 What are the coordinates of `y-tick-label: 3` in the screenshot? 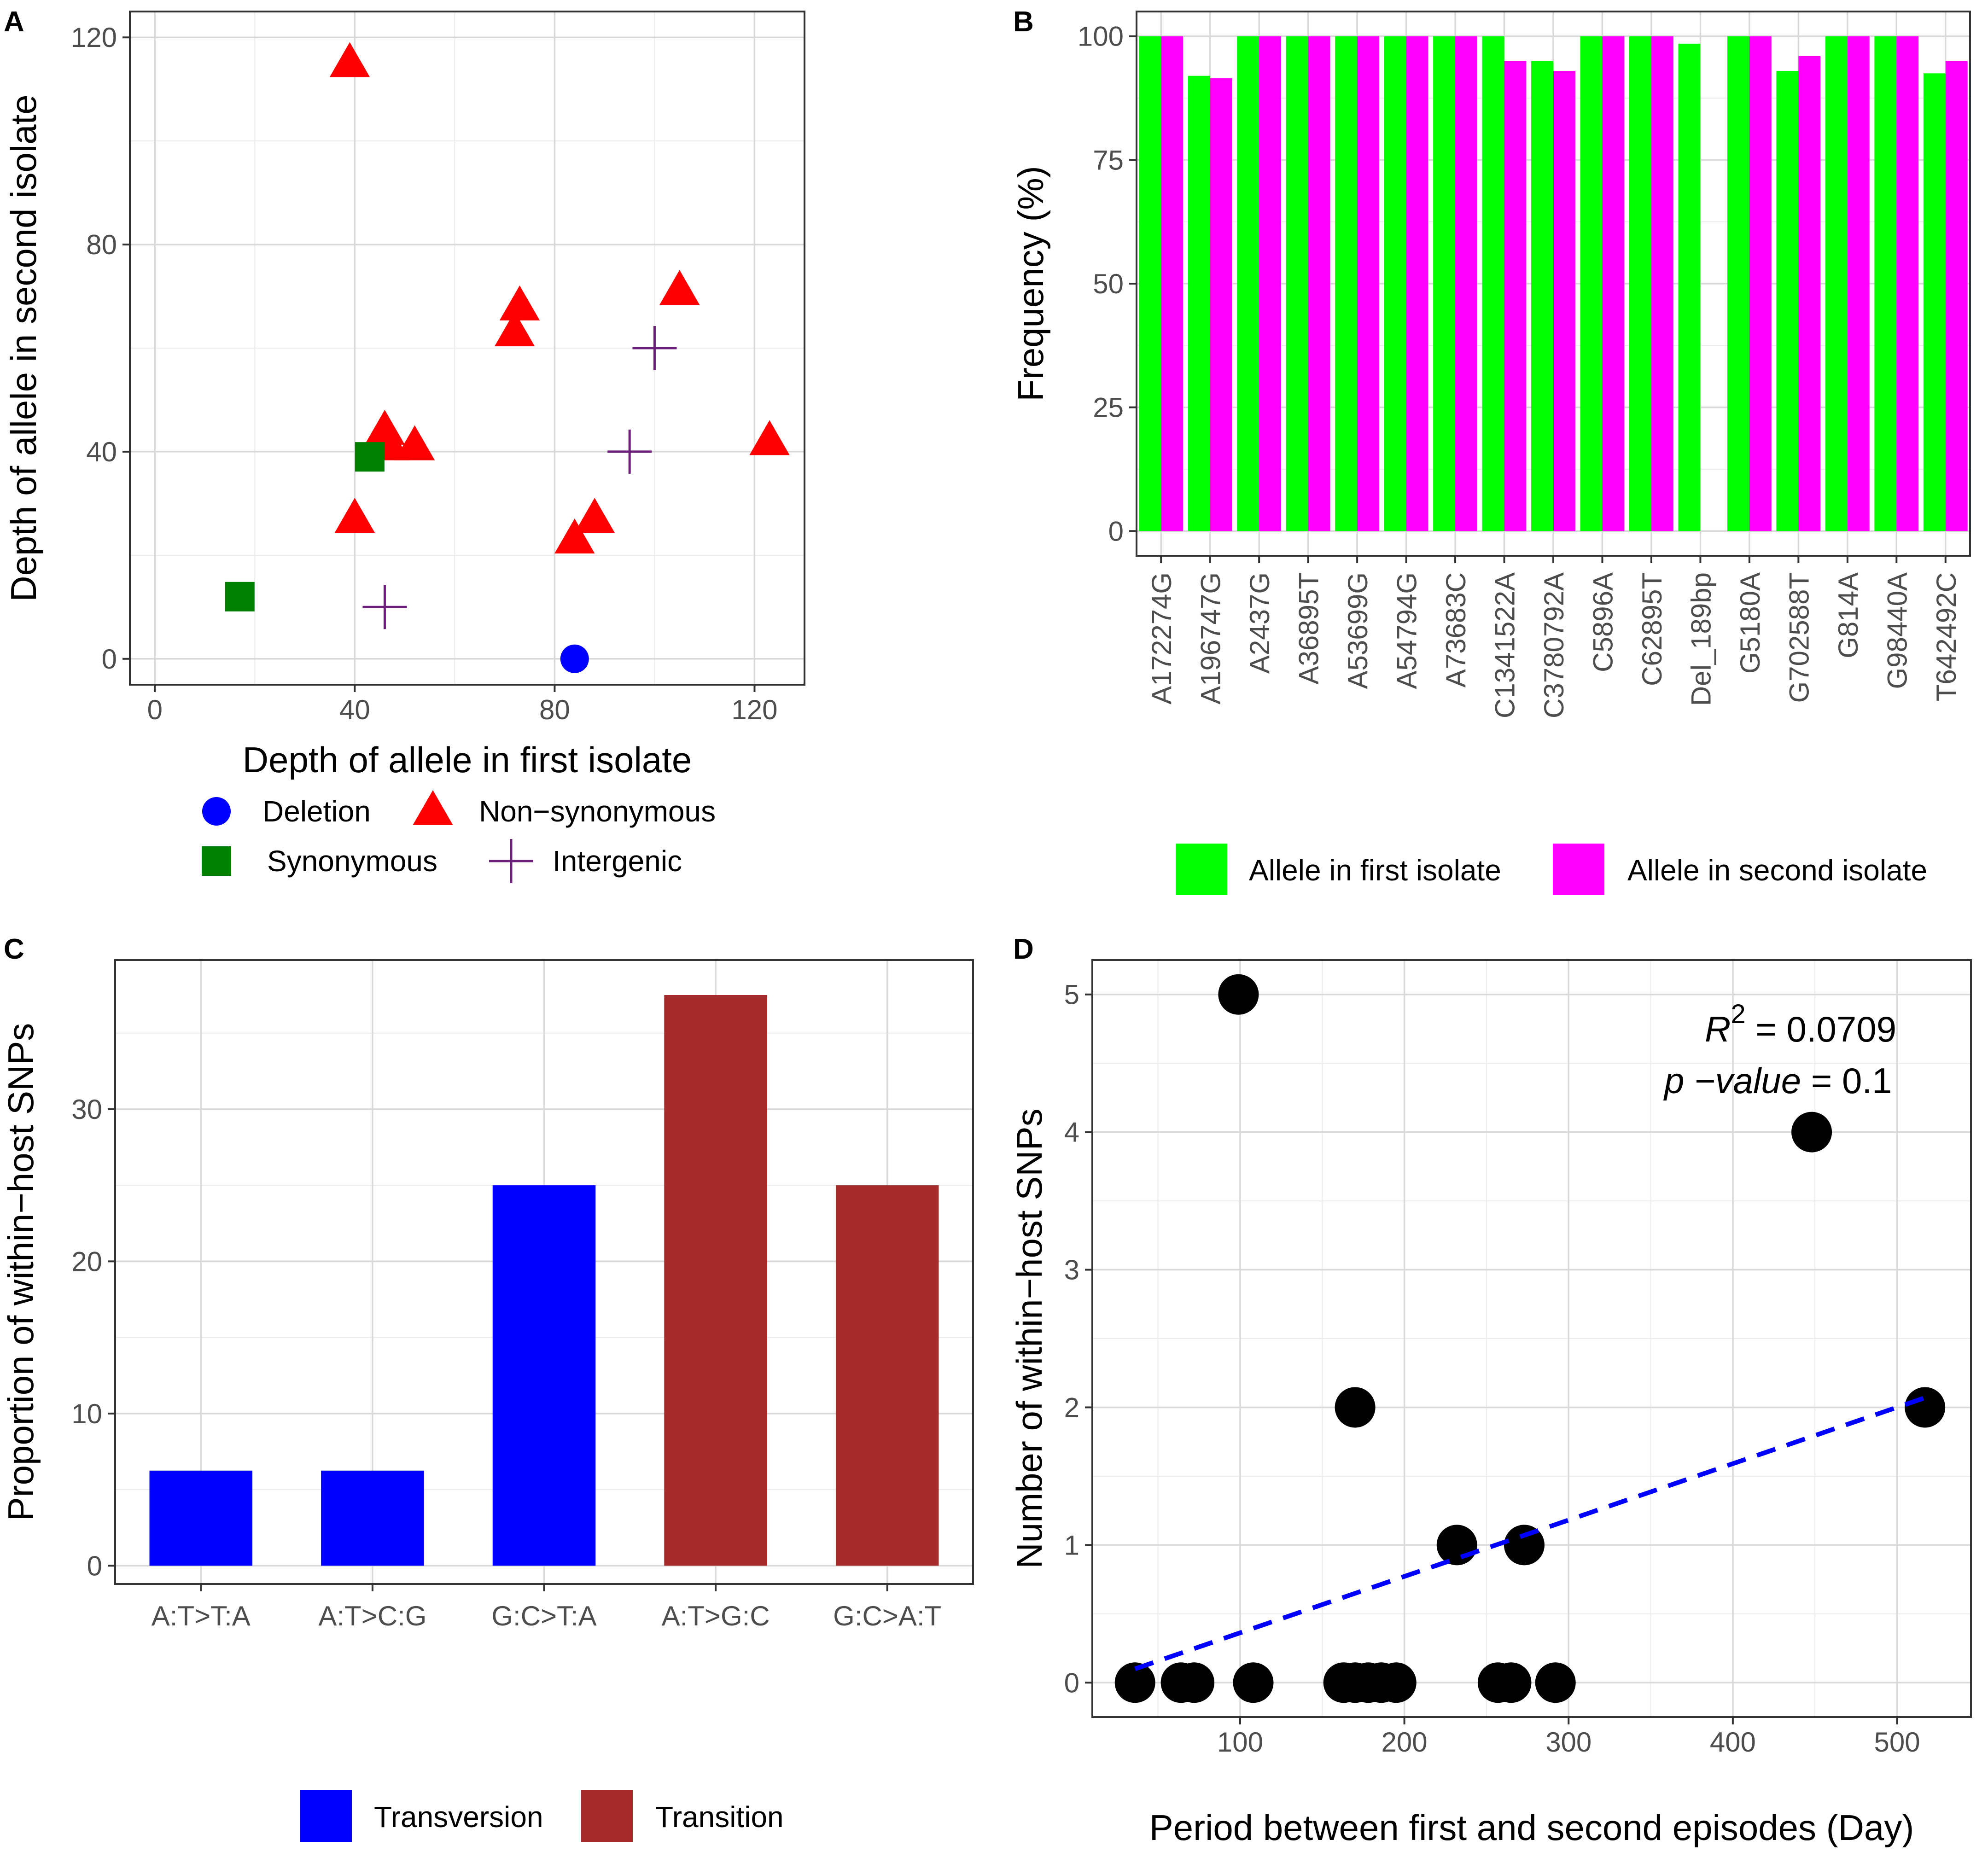 It's located at (1071, 1270).